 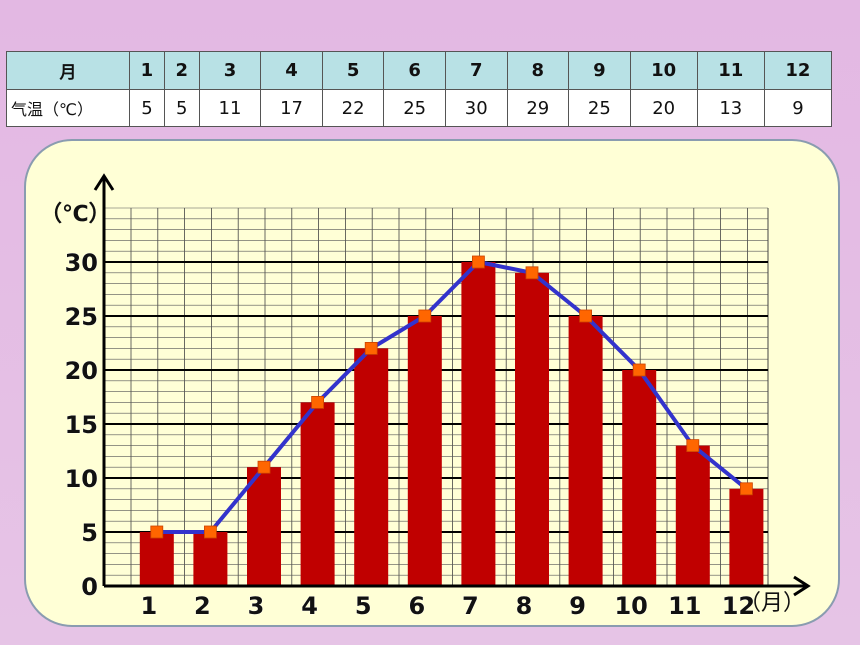 I want to click on x-axis-arrow, so click(x=802, y=586).